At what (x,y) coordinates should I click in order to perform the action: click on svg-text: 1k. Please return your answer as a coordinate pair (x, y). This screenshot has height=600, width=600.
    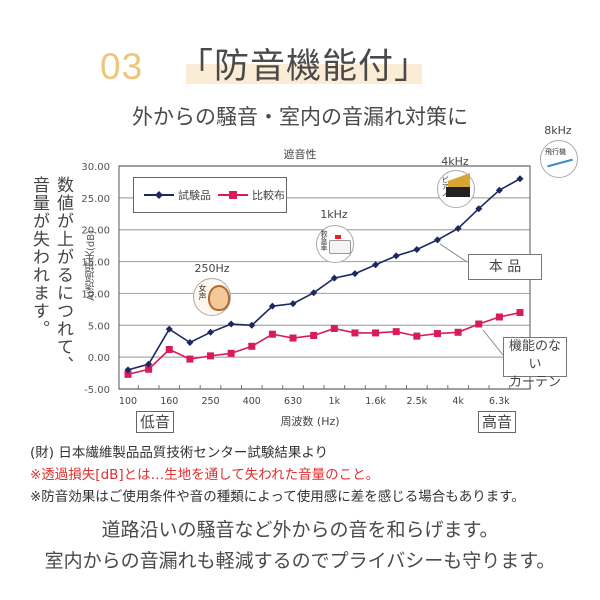
    Looking at the image, I should click on (335, 401).